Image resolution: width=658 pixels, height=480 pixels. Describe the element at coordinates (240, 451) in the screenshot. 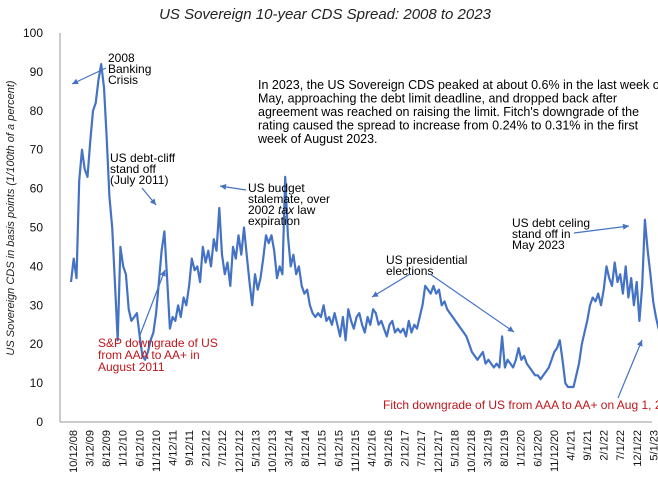

I see `x-tick-label: 12/12/12` at that location.